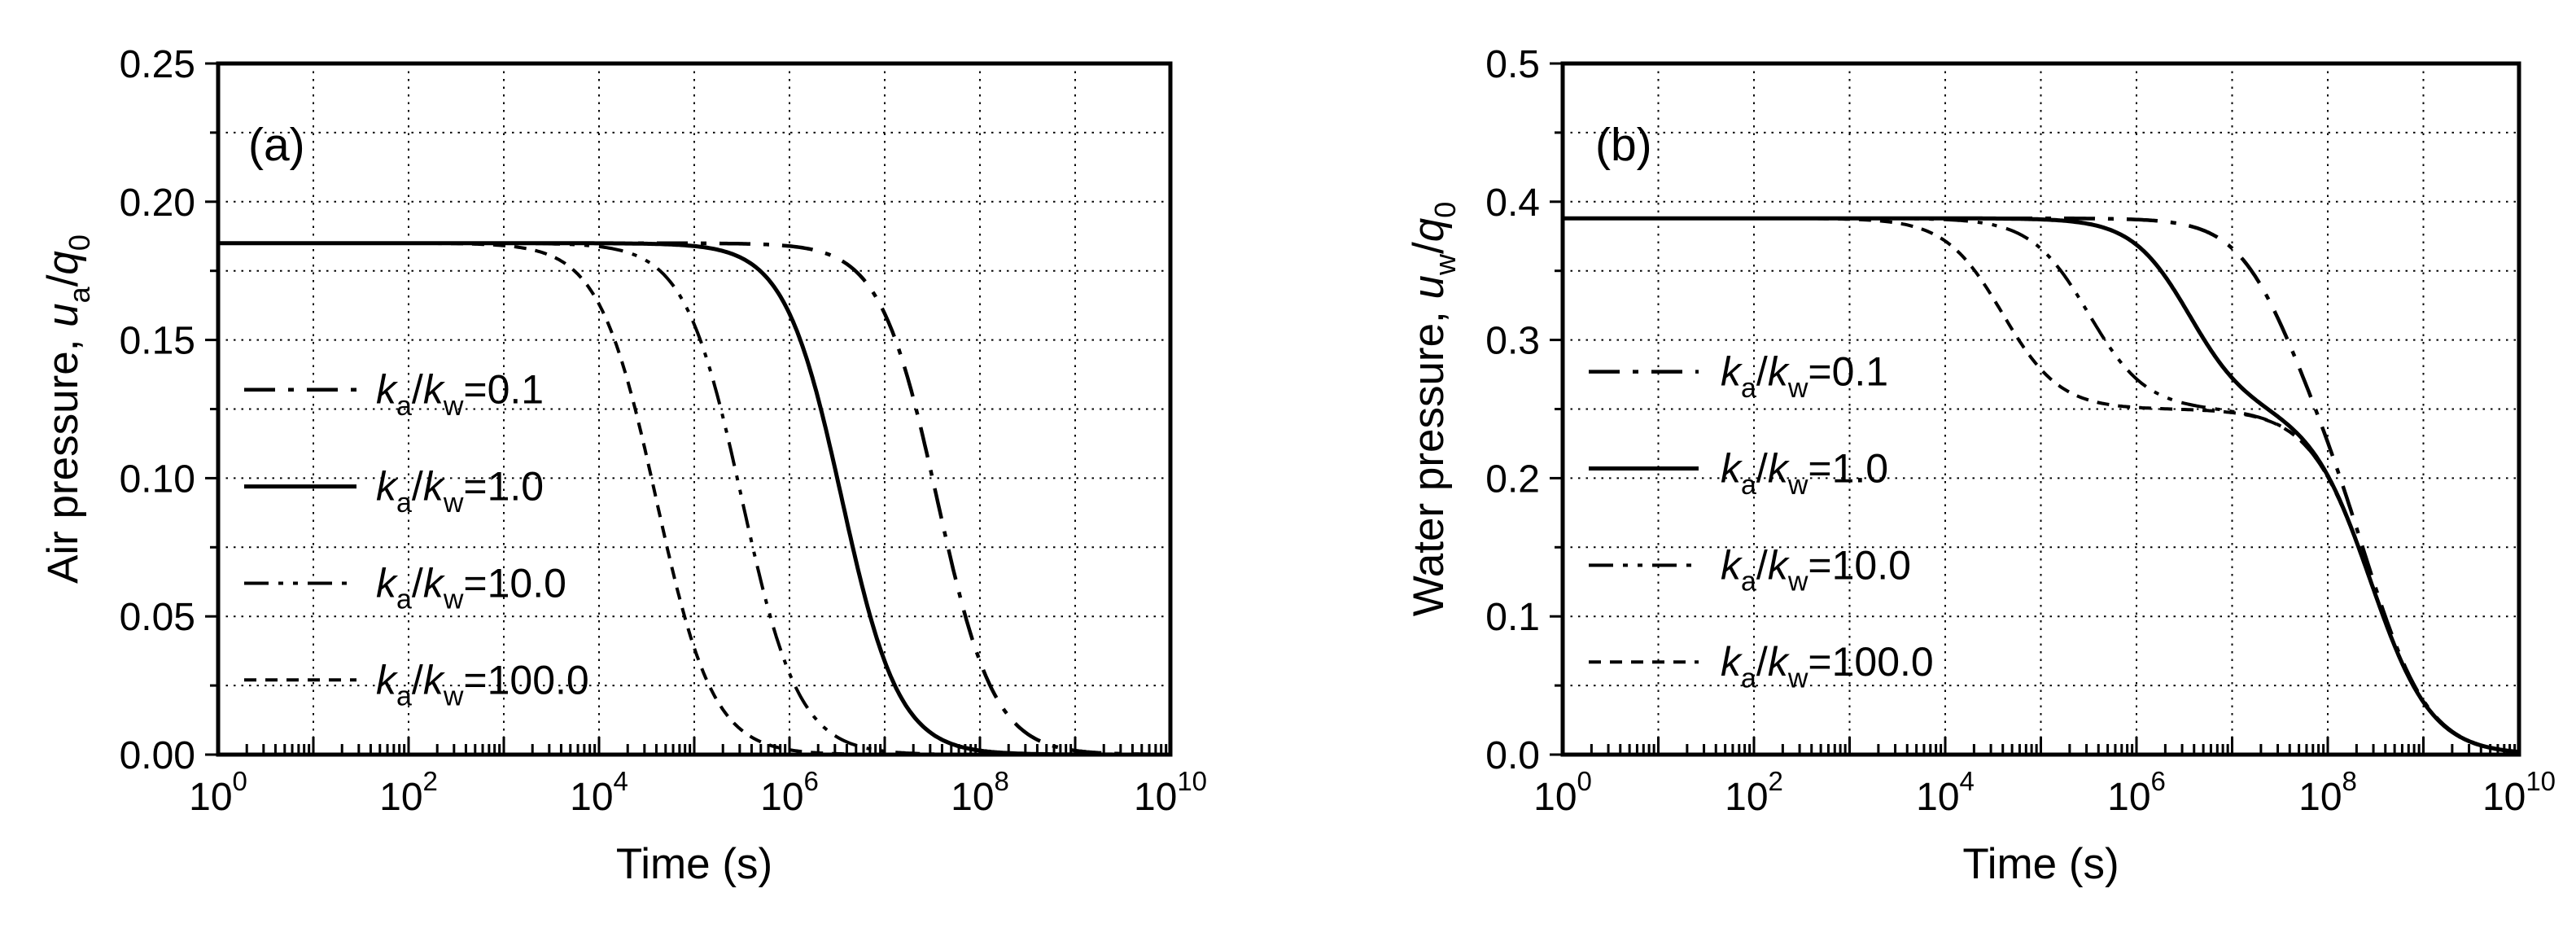  I want to click on y-tick-label: 0.4, so click(1512, 203).